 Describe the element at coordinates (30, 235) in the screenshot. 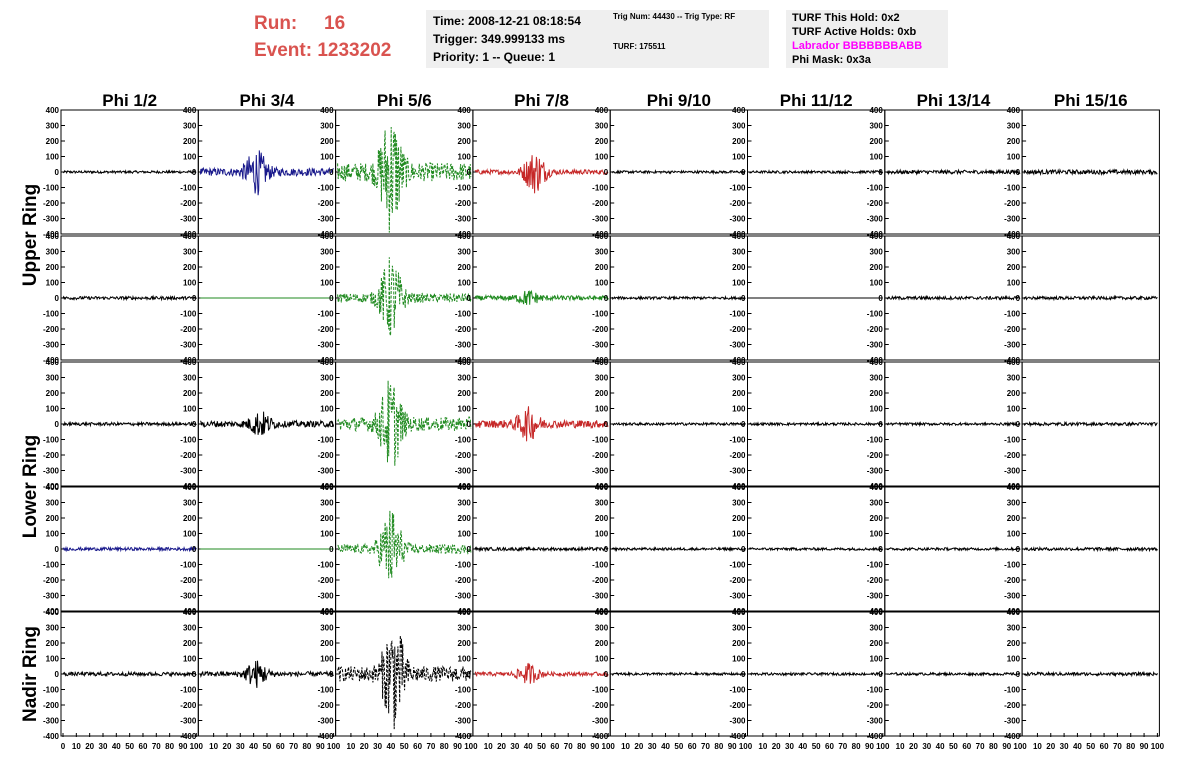

I see `ring-label: Upper Ring` at that location.